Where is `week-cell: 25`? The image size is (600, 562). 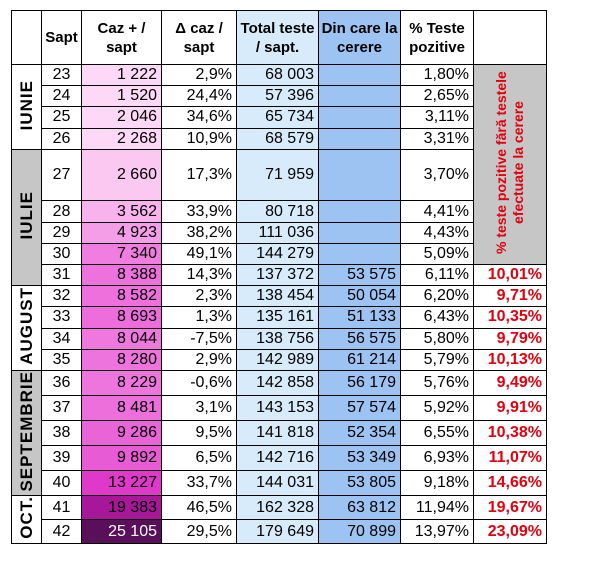
week-cell: 25 is located at coordinates (61, 117).